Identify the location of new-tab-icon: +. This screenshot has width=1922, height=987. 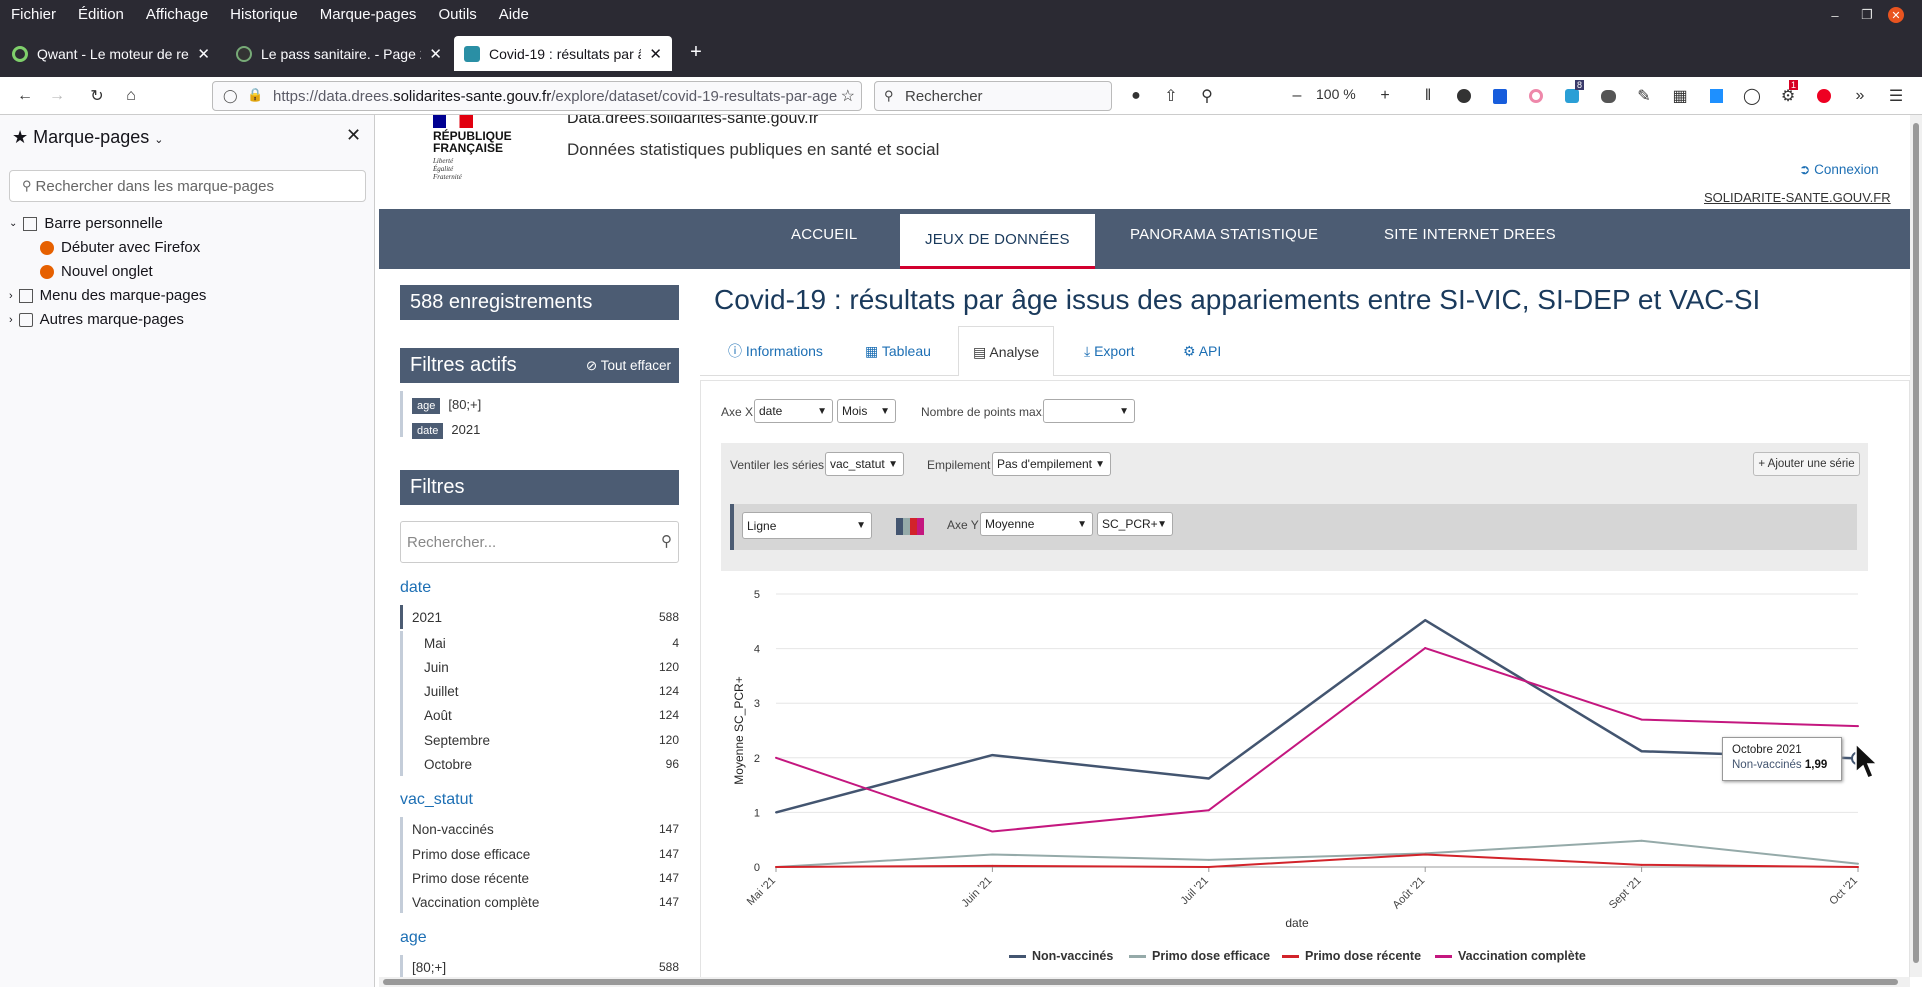
(696, 52).